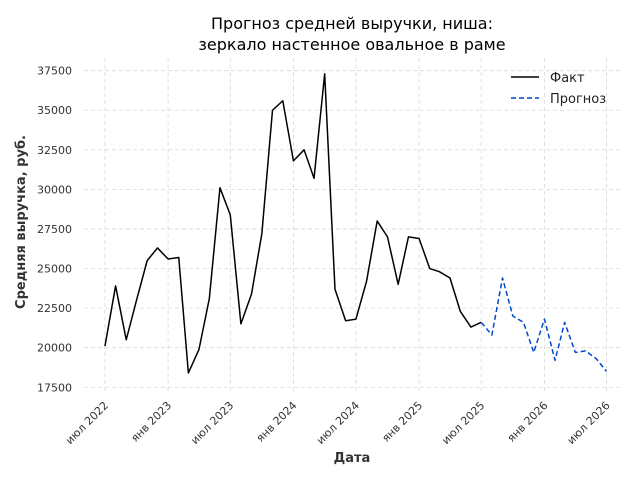 Image resolution: width=640 pixels, height=480 pixels. I want to click on y-tick-label: 20000, so click(54, 348).